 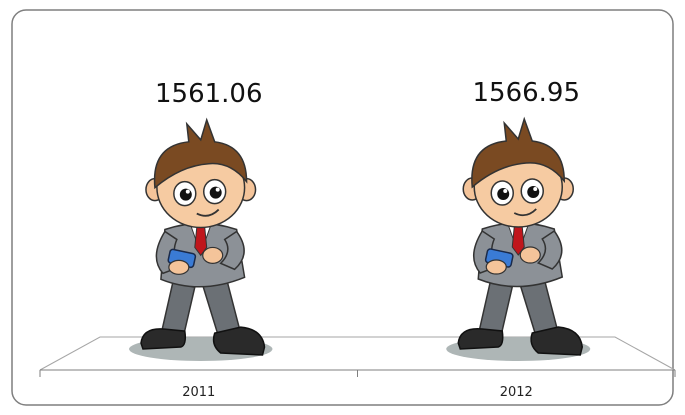 What do you see at coordinates (198, 392) in the screenshot?
I see `x-tick-label: 2011` at bounding box center [198, 392].